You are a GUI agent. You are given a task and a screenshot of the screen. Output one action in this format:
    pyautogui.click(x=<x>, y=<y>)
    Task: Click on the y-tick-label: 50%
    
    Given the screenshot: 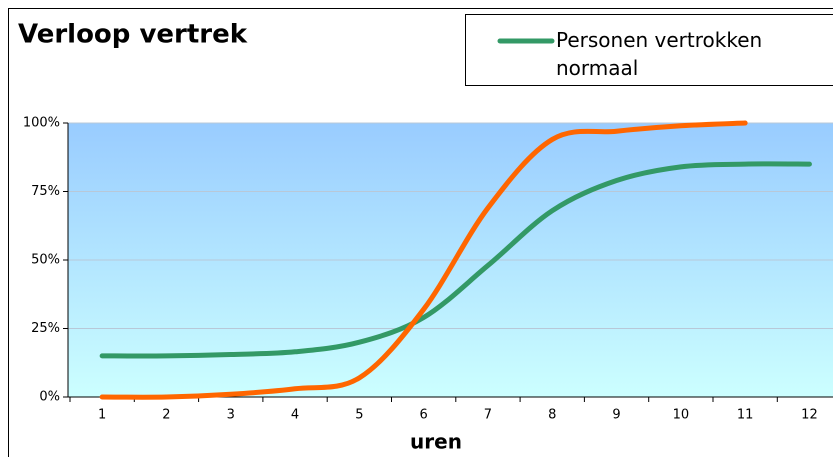 What is the action you would take?
    pyautogui.click(x=45, y=260)
    